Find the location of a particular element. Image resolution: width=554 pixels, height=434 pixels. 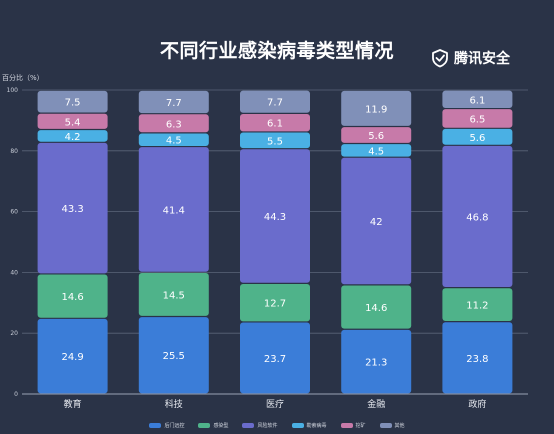

y-tick-label: 20 is located at coordinates (14, 333).